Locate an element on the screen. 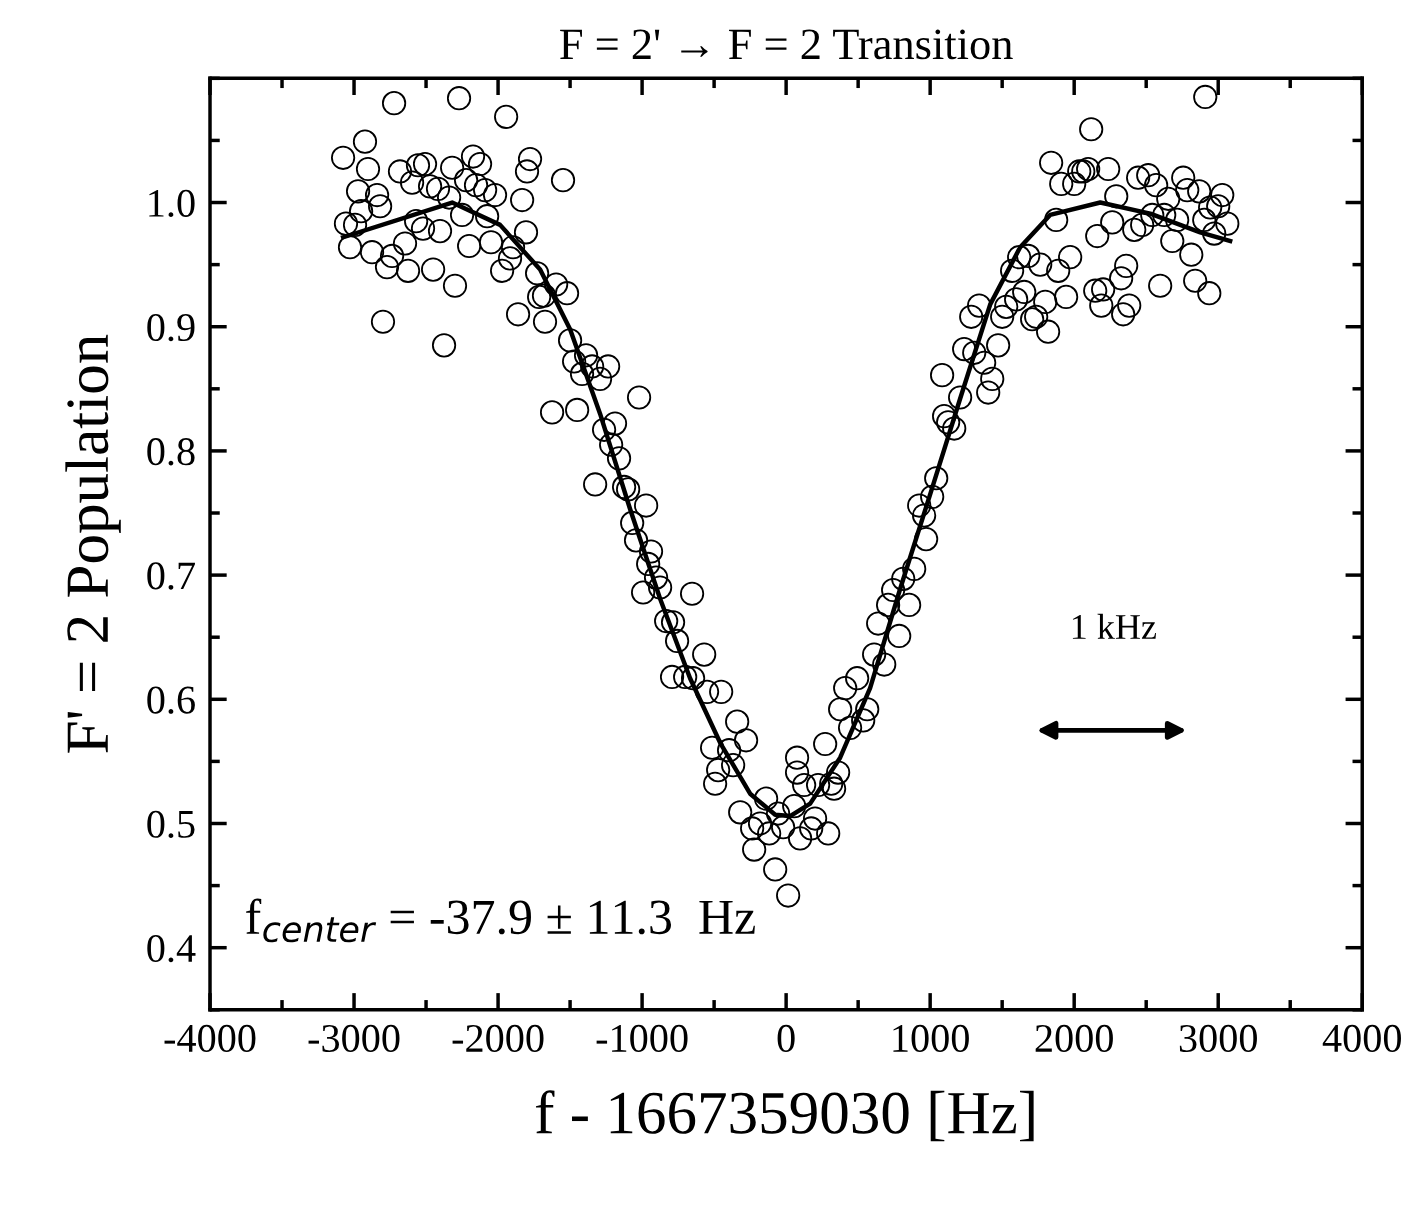  y-tick-label: 1.0 is located at coordinates (172, 203).